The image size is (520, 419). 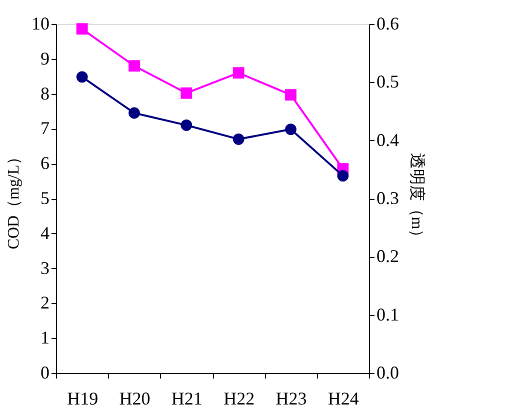 What do you see at coordinates (45, 372) in the screenshot?
I see `y-tick-label: 0` at bounding box center [45, 372].